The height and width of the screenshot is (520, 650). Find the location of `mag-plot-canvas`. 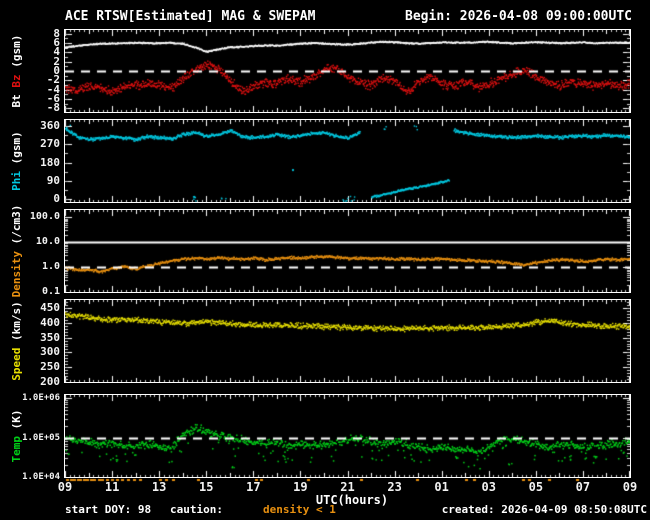

mag-plot-canvas is located at coordinates (347, 71).